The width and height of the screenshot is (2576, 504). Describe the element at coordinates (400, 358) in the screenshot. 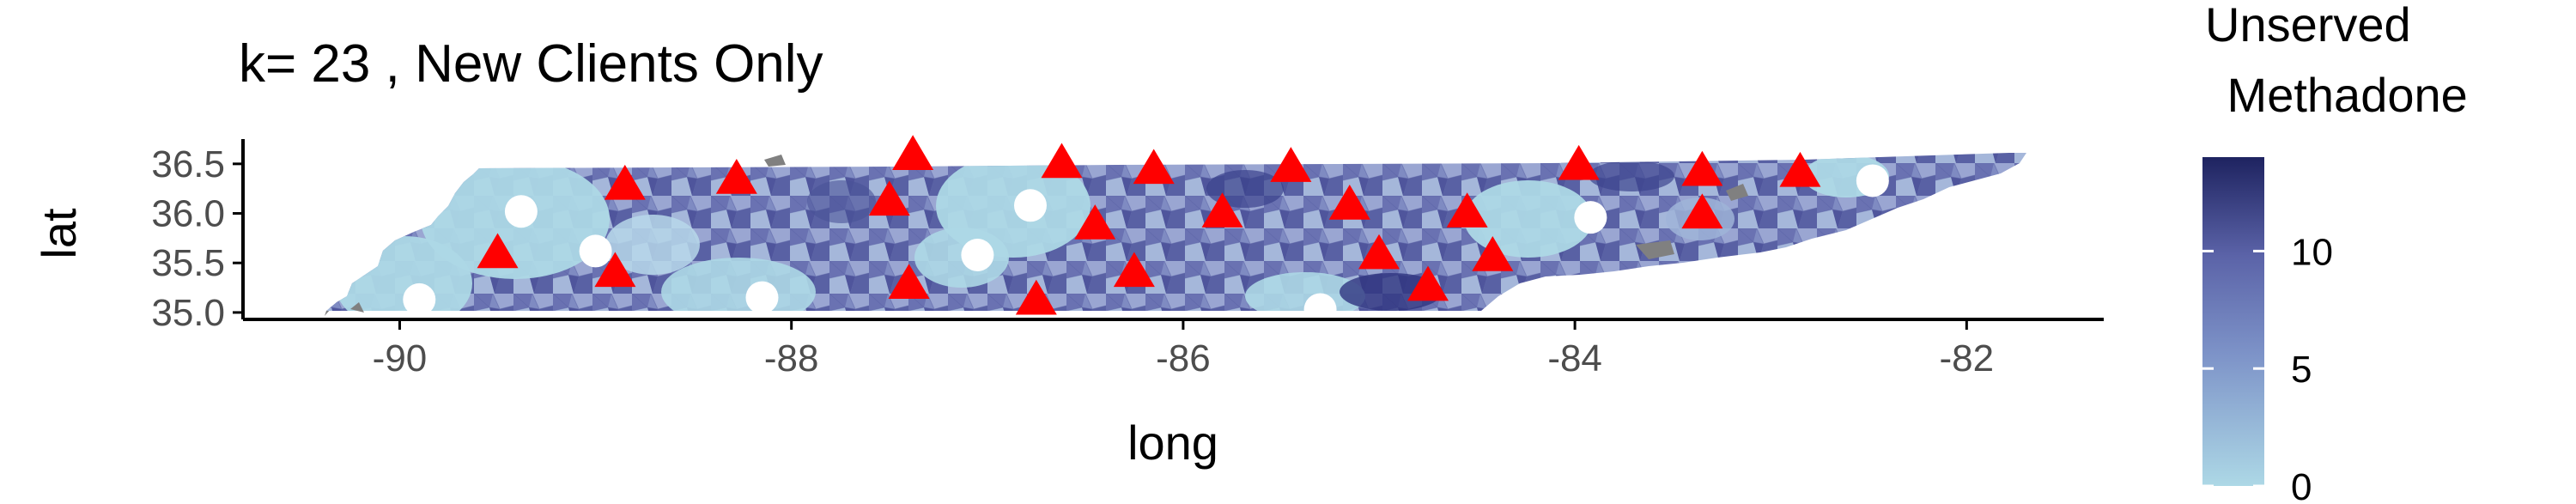

I see `x-tick-label: -90` at that location.